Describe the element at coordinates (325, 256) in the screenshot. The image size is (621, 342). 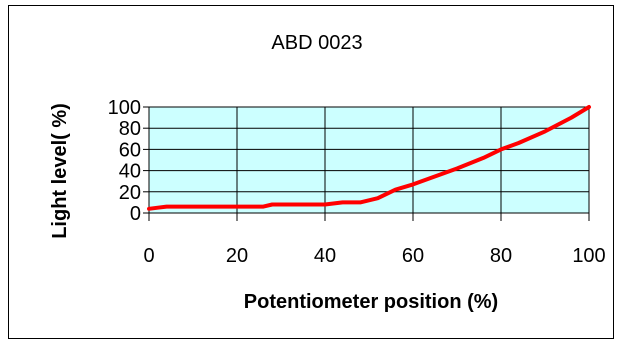
I see `x-tick-label: 40` at that location.